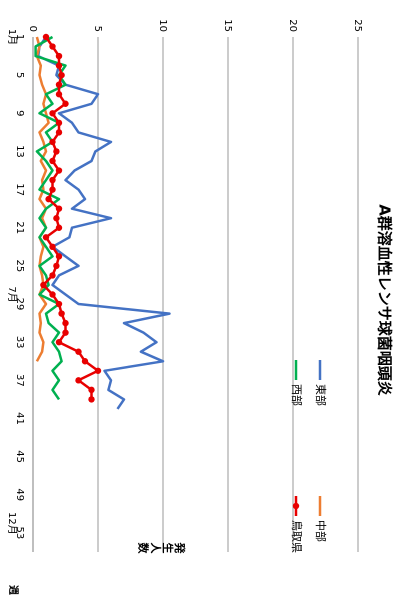 Image resolution: width=408 pixels, height=608 pixels. I want to click on legend-label: 鳥取県, so click(297, 536).